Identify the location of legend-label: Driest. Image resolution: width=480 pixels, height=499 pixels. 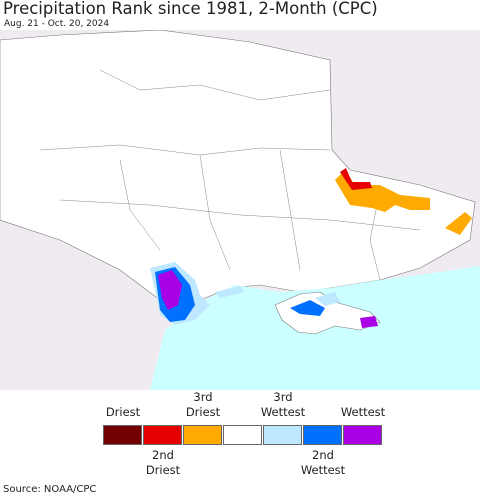
(123, 412).